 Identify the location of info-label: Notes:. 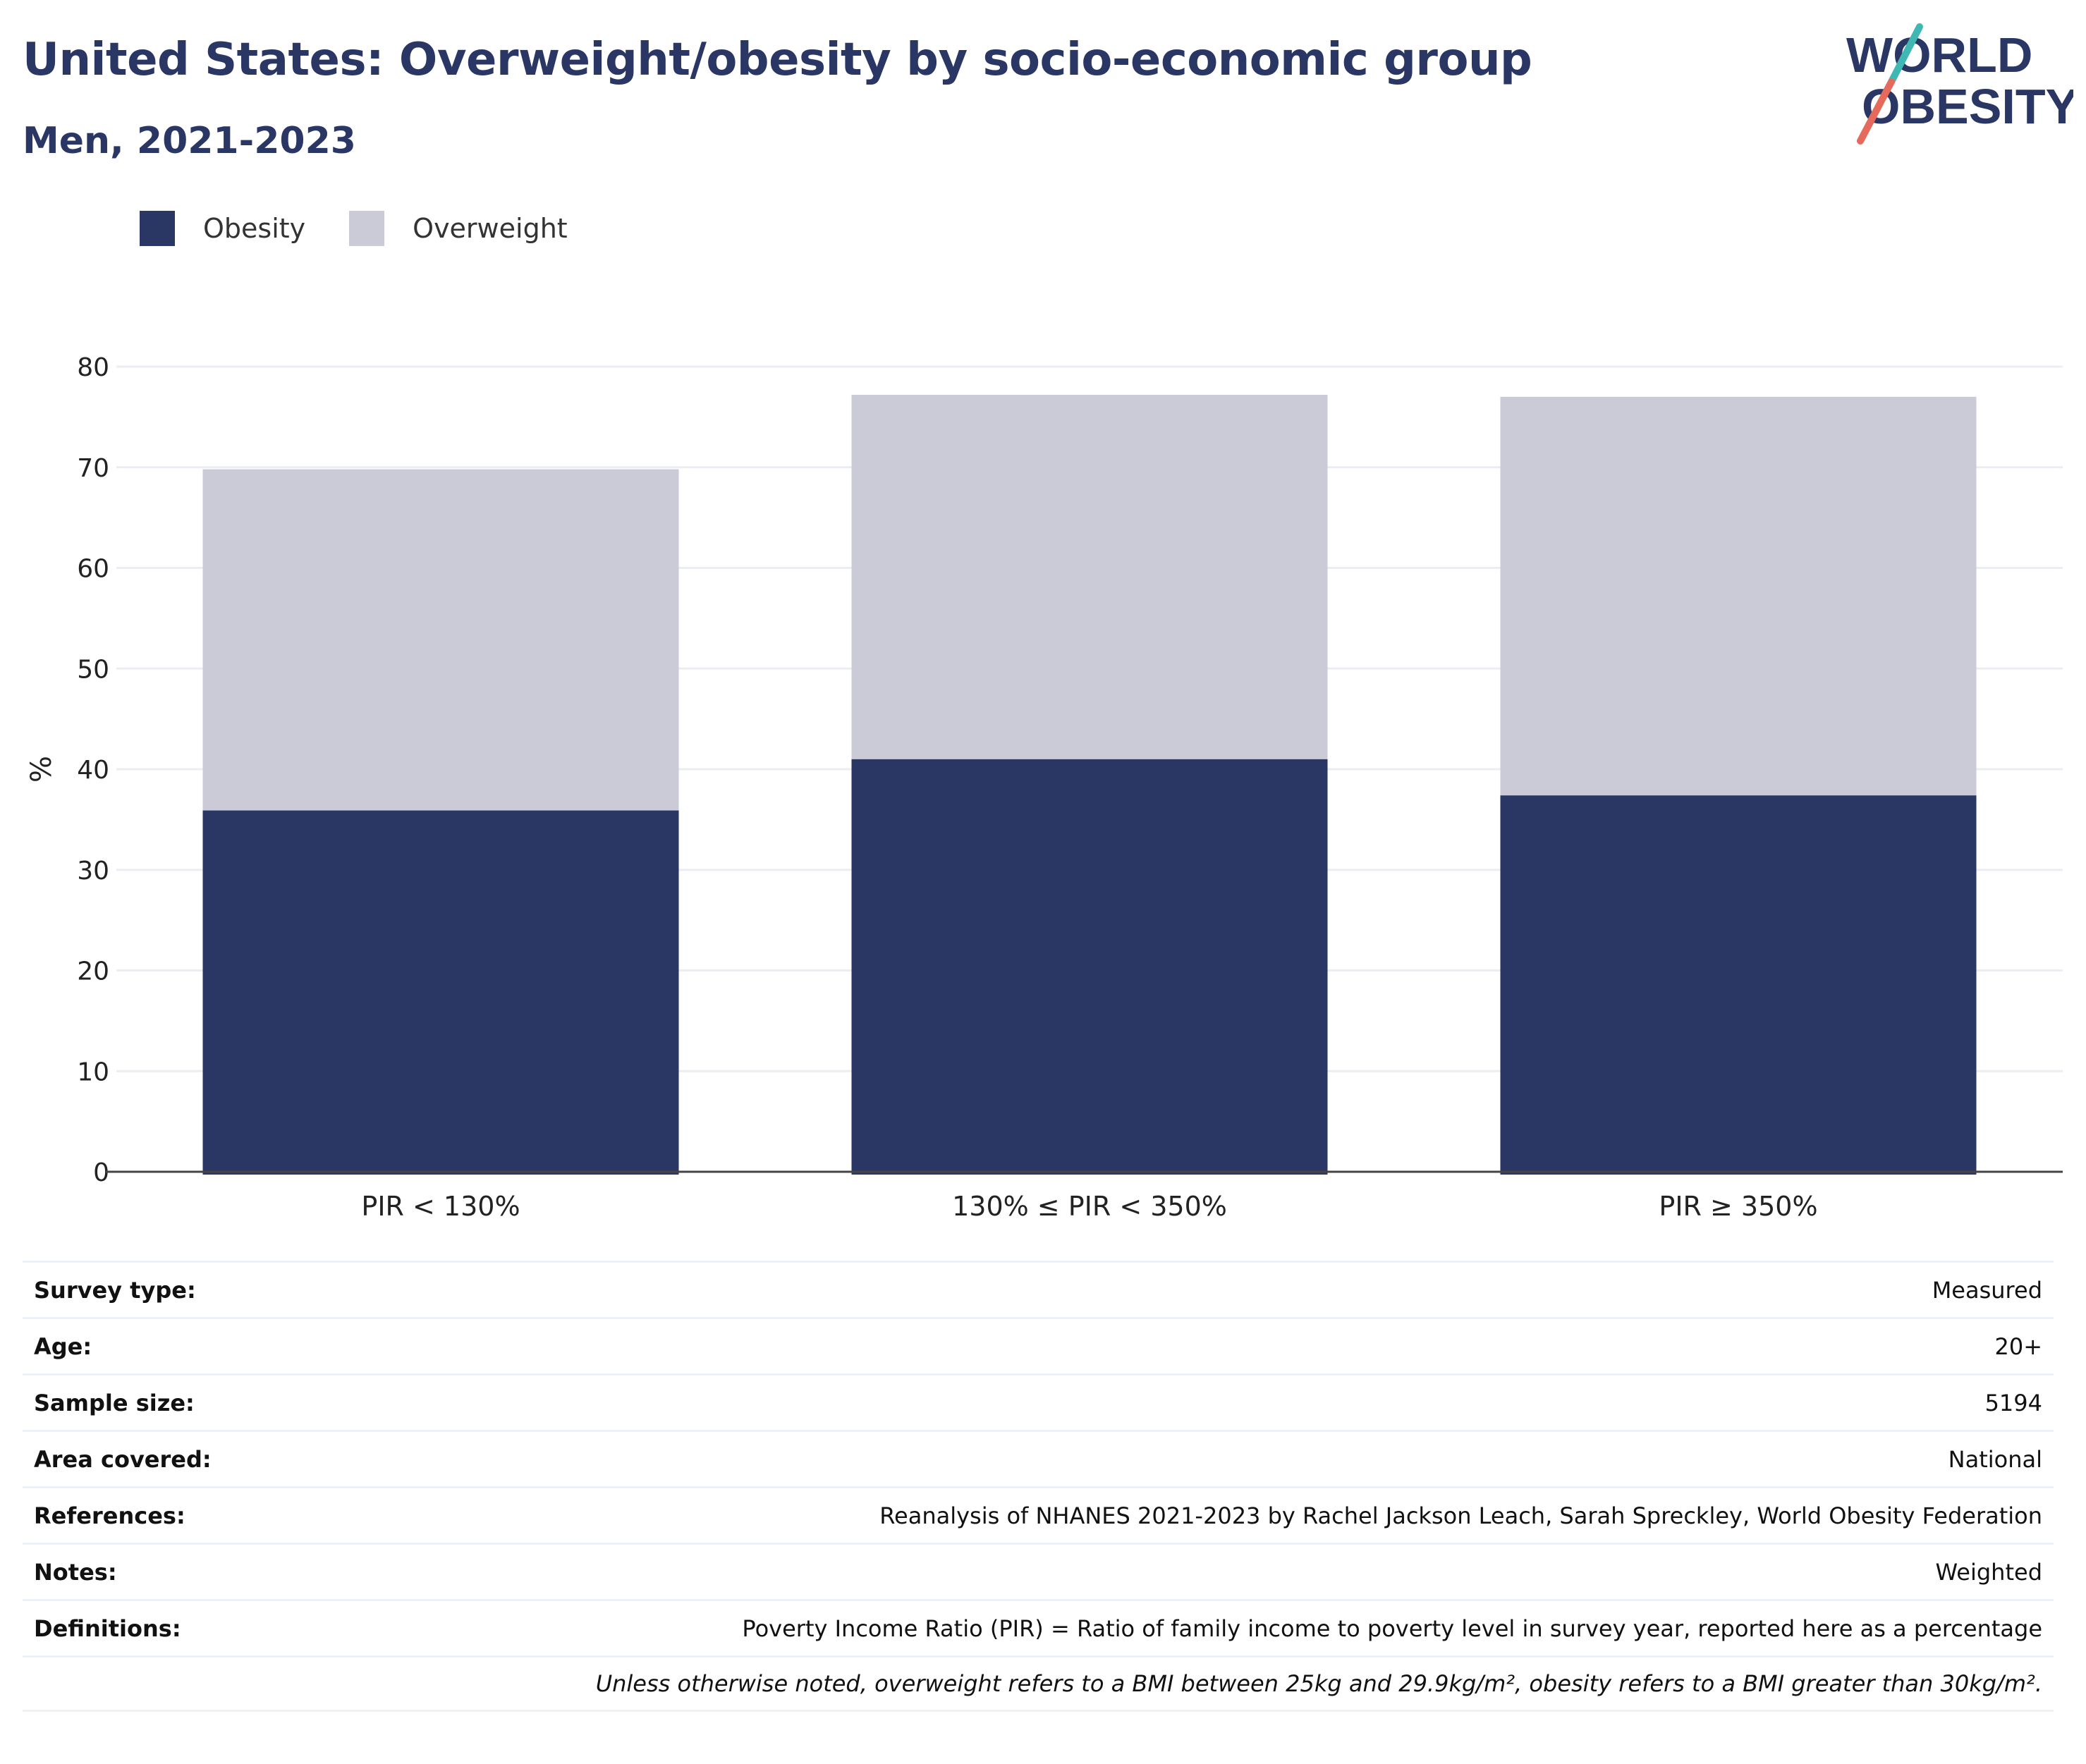
(75, 1572).